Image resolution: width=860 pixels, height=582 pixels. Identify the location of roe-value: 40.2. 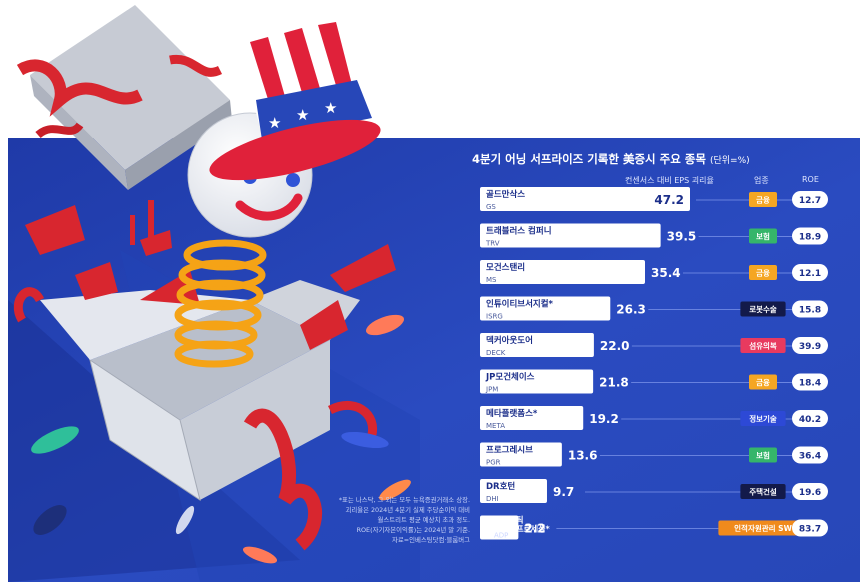
(810, 420).